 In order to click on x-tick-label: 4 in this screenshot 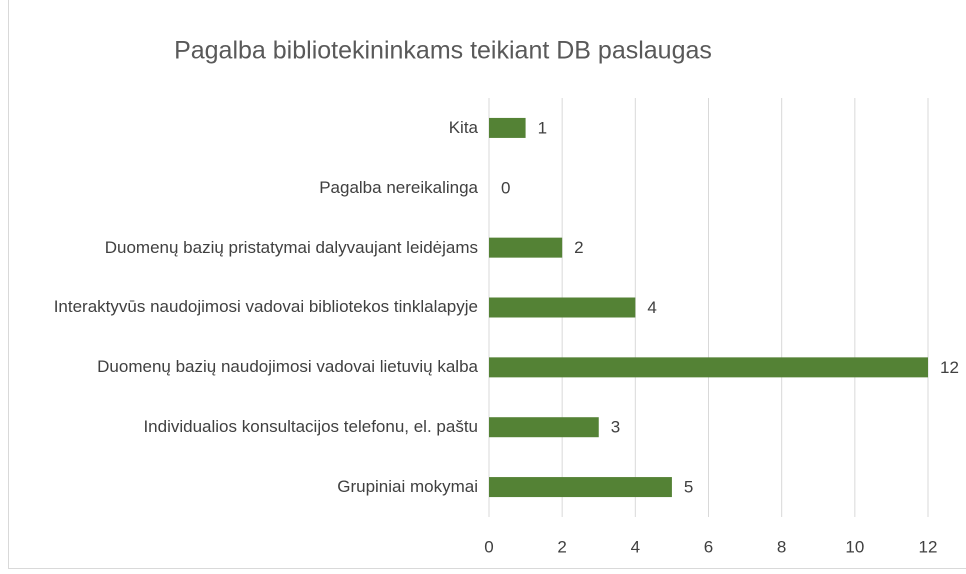, I will do `click(635, 546)`.